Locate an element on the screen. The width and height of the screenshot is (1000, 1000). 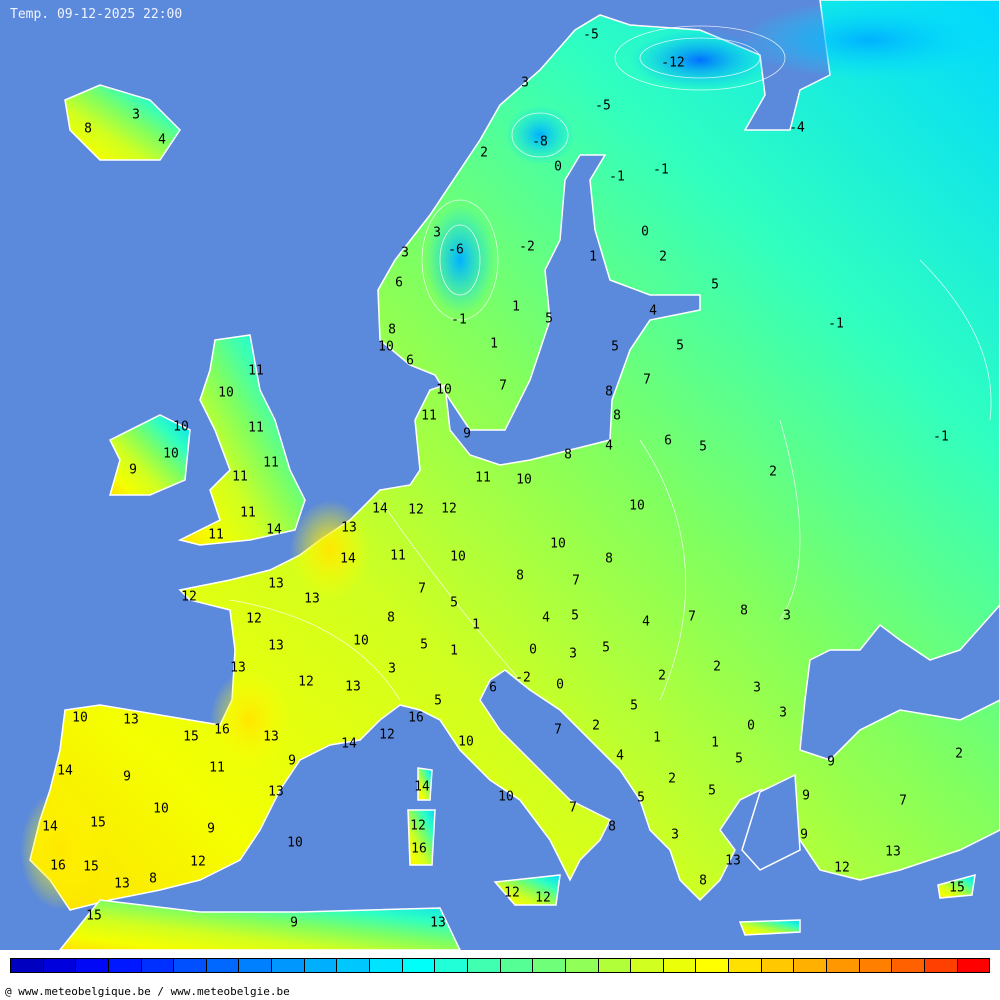
sicily is located at coordinates (527, 890).